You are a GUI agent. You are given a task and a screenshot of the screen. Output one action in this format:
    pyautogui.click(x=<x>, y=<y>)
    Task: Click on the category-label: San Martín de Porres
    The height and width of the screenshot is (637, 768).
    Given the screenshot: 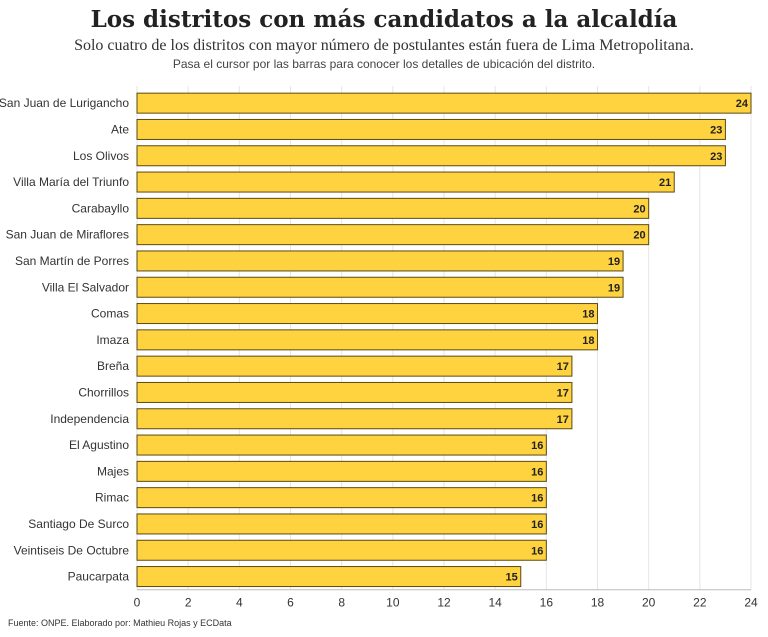 What is the action you would take?
    pyautogui.click(x=72, y=261)
    